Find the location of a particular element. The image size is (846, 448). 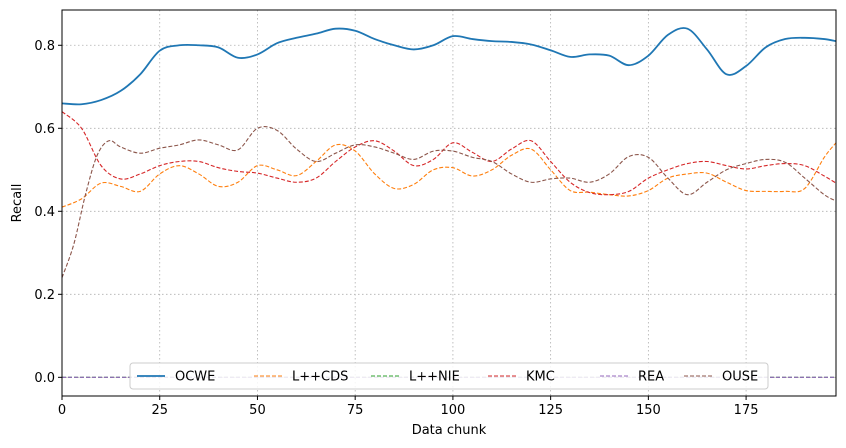

x-tick-label: 100 is located at coordinates (452, 410).